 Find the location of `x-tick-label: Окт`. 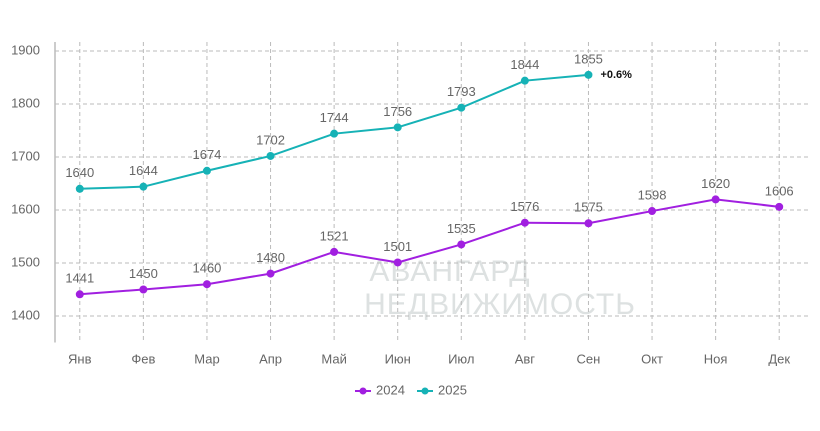

x-tick-label: Окт is located at coordinates (652, 358).